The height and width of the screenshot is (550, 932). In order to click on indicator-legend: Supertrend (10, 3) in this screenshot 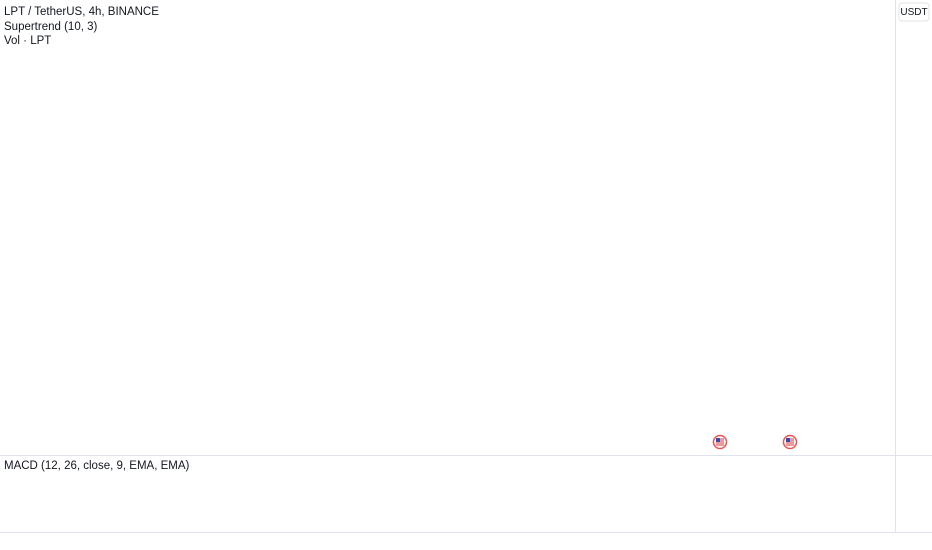, I will do `click(51, 27)`.